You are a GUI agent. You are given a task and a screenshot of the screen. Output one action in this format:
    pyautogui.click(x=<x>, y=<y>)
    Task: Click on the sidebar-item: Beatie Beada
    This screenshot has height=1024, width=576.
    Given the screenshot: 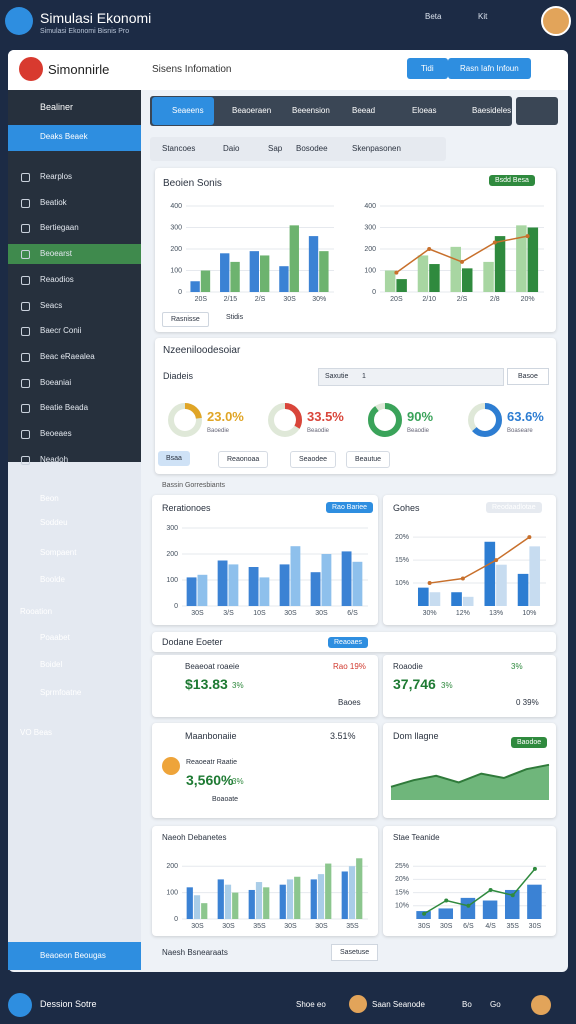 What is the action you would take?
    pyautogui.click(x=64, y=408)
    